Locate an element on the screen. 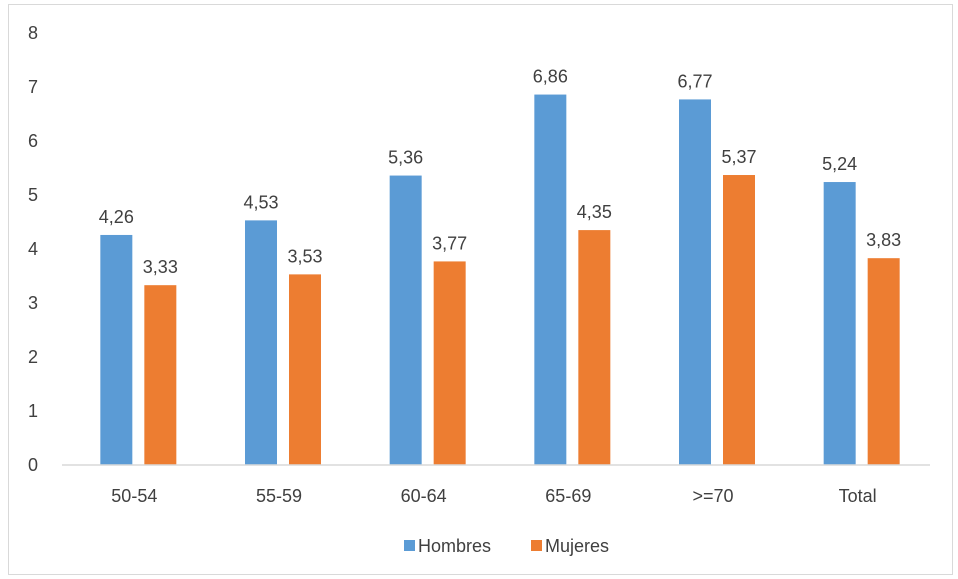 The width and height of the screenshot is (958, 579). data-label-mujeres-4: 5,37 is located at coordinates (738, 157).